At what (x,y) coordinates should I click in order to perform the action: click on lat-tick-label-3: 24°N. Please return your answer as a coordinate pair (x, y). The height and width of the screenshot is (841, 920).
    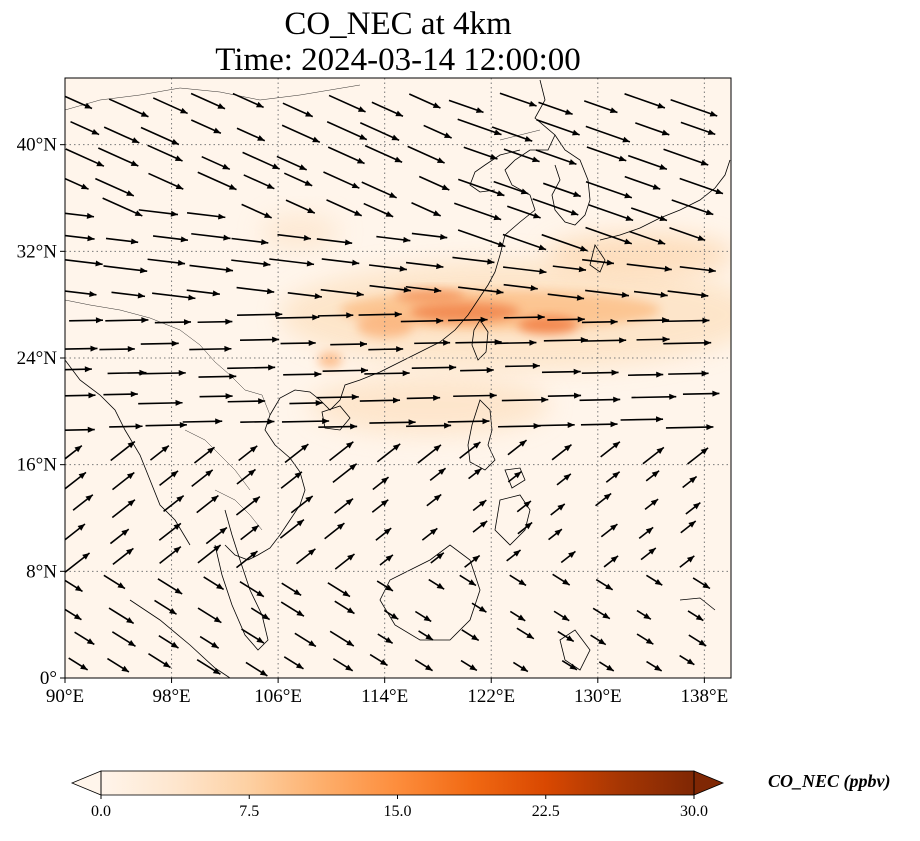
    Looking at the image, I should click on (37, 358).